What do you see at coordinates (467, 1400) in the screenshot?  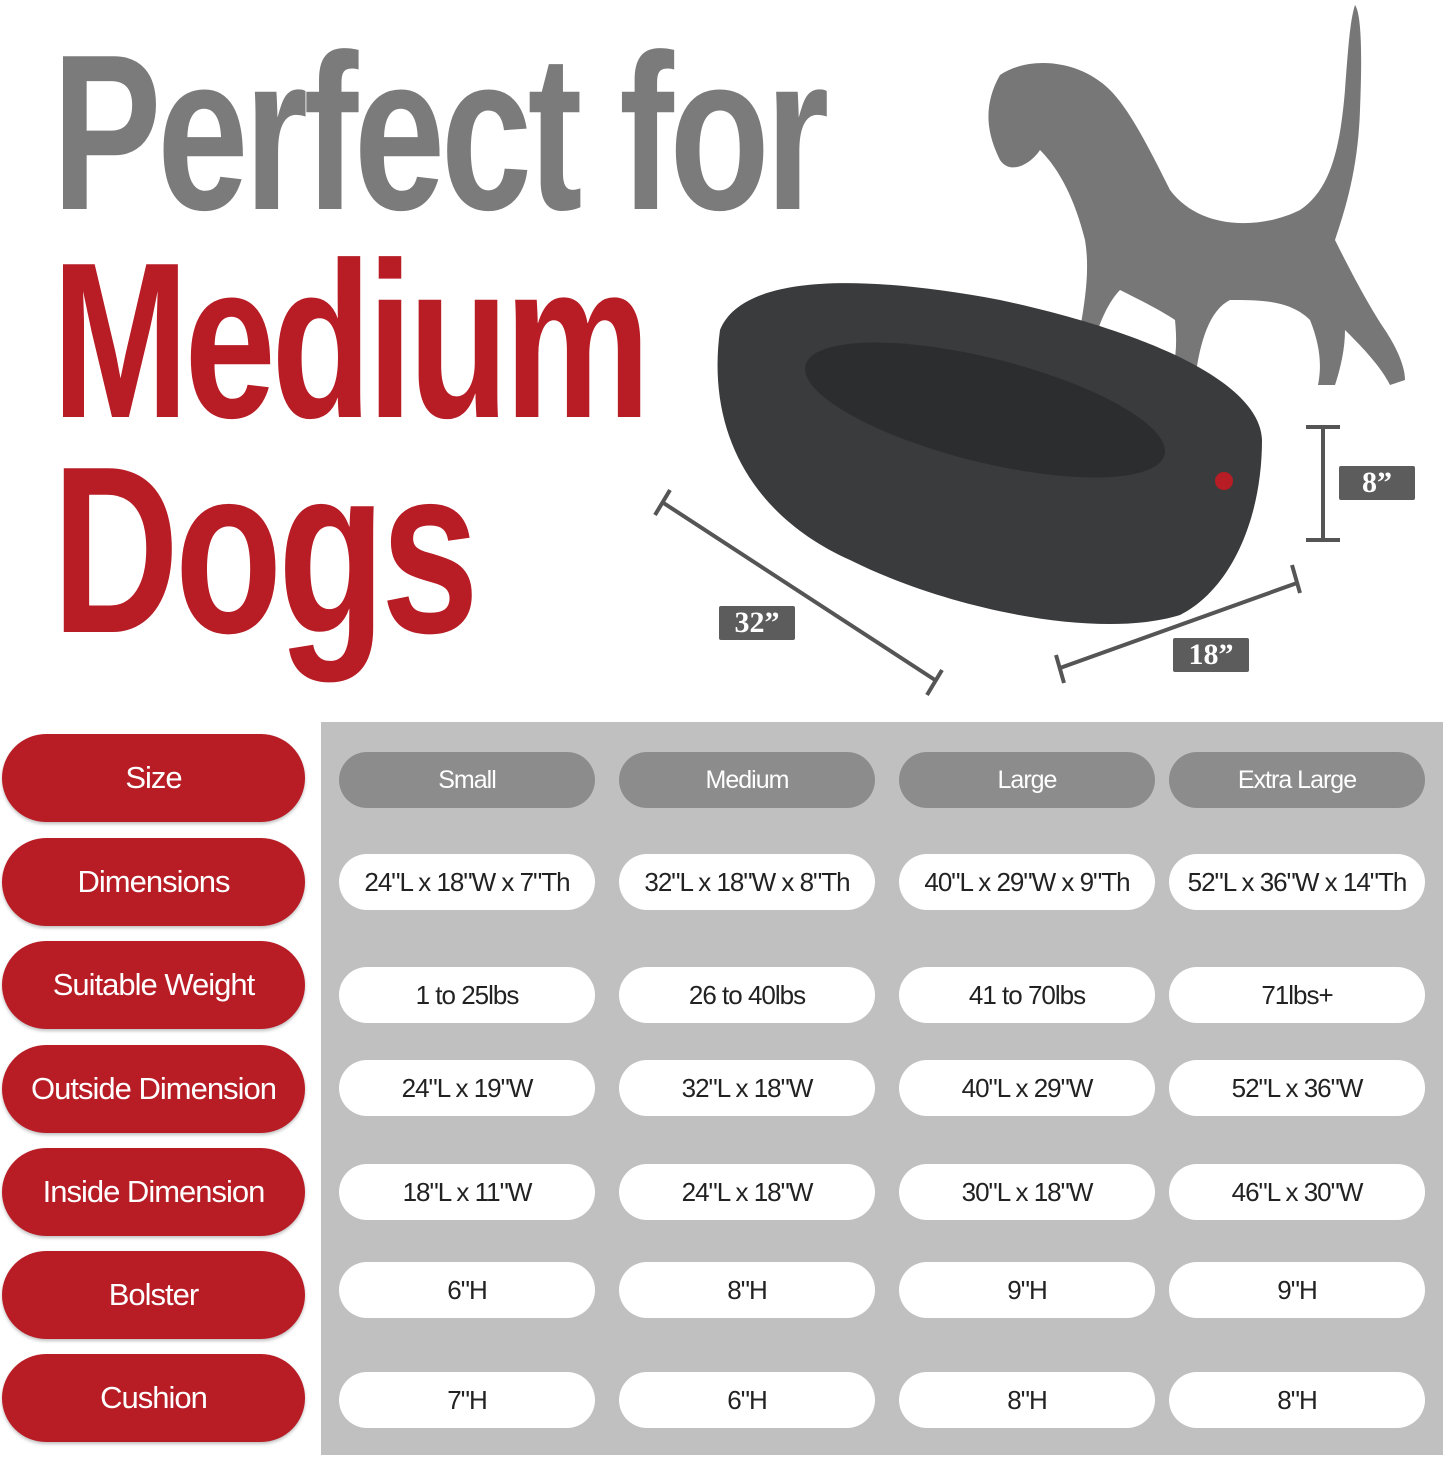 I see `table-cell: 7"H` at bounding box center [467, 1400].